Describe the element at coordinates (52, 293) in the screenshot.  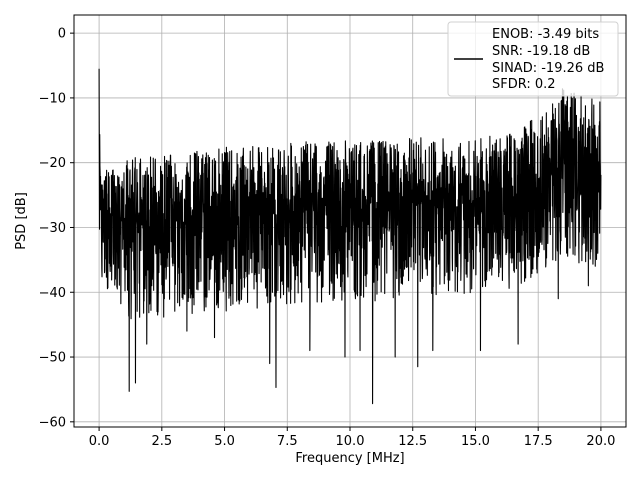
I see `y-tick-label: −40` at that location.